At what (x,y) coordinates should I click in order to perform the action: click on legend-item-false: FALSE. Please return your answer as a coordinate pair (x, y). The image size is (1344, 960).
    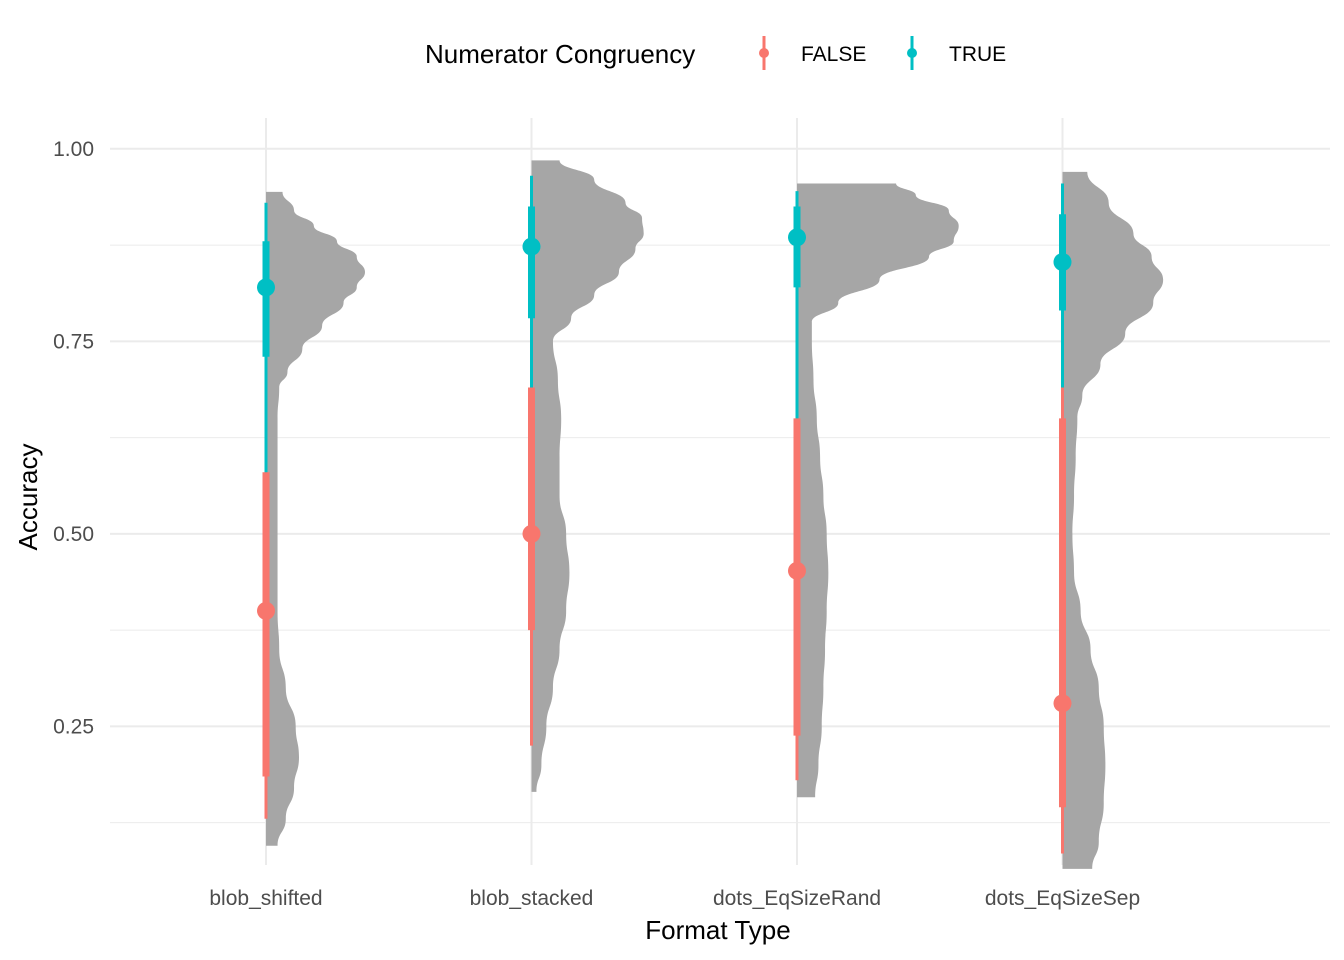
    Looking at the image, I should click on (812, 53).